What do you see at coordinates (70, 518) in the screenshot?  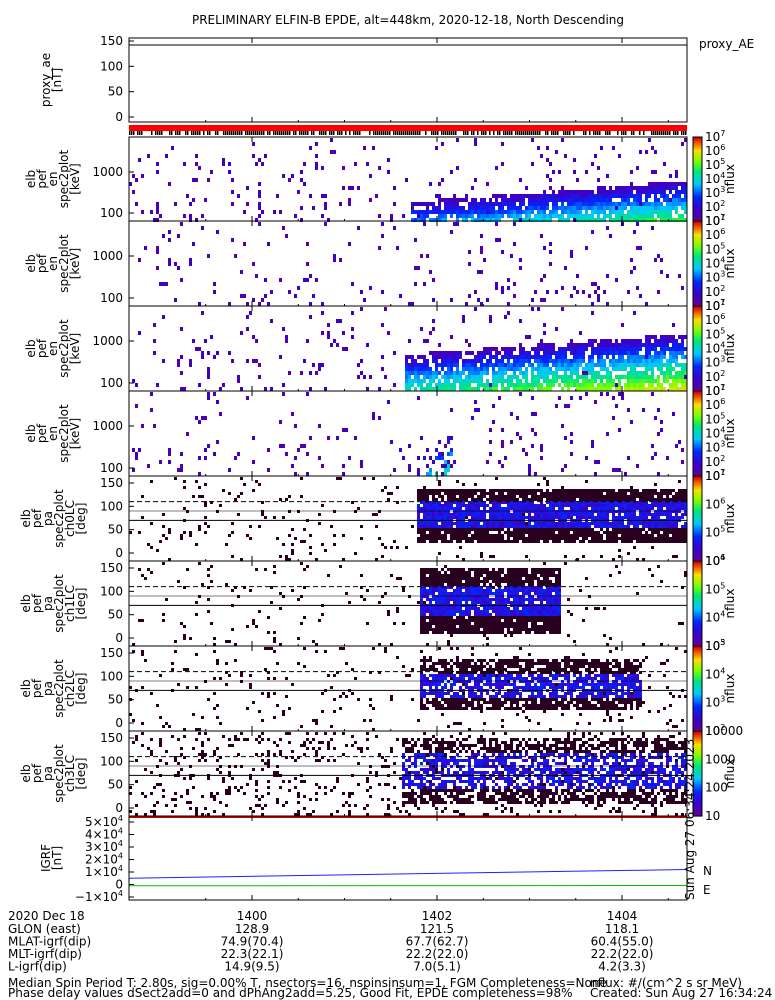 I see `ylabel-line: ch0LC` at bounding box center [70, 518].